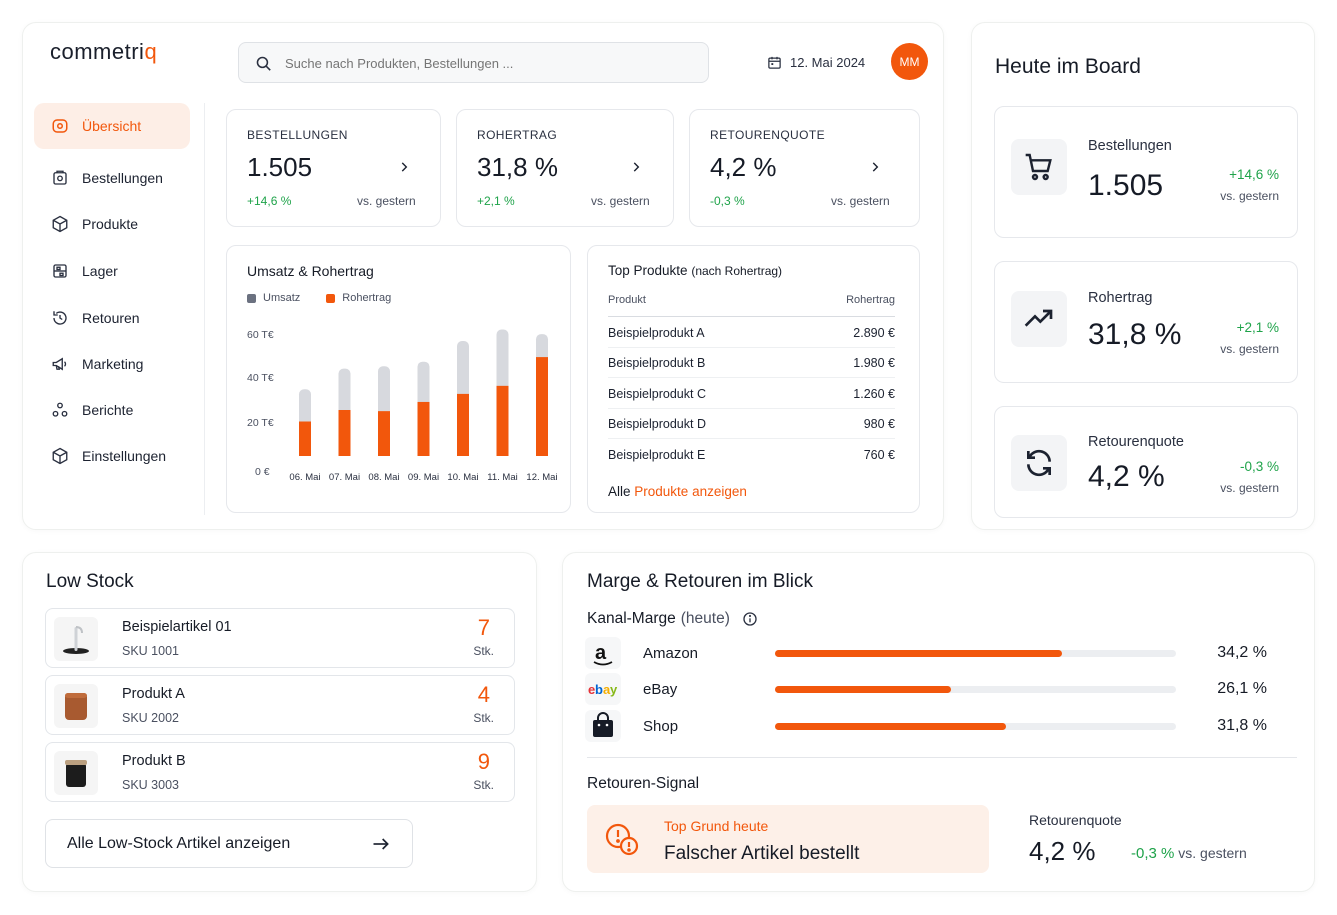 The image size is (1337, 915). Describe the element at coordinates (1135, 334) in the screenshot. I see `board-card-value: 31,8 %` at that location.